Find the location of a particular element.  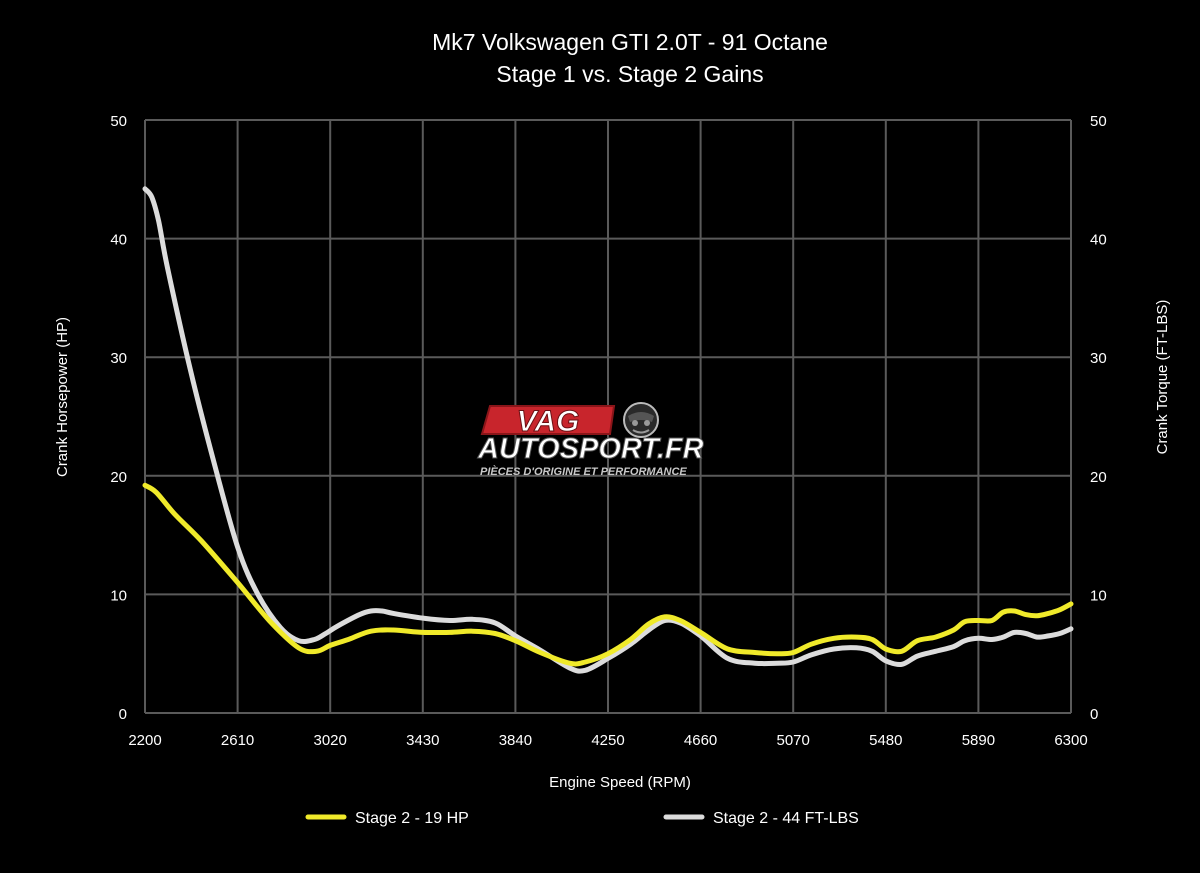

x-axis-label: Engine Speed (RPM) is located at coordinates (620, 782).